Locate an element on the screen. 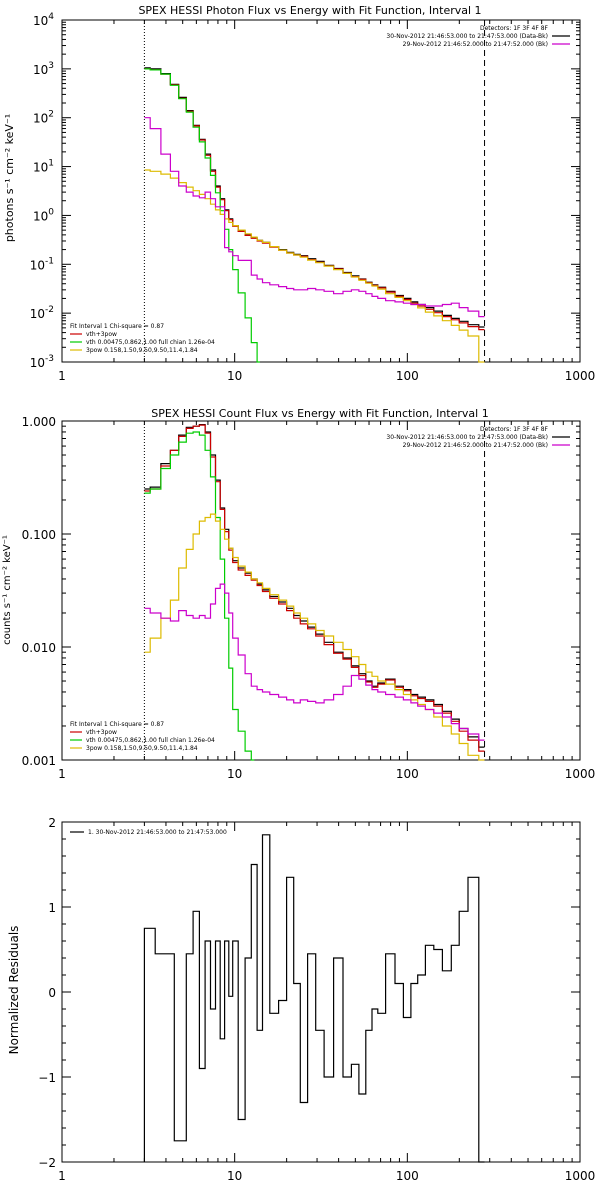 This screenshot has height=1200, width=600. count-x-tick-label: 10 is located at coordinates (234, 774).